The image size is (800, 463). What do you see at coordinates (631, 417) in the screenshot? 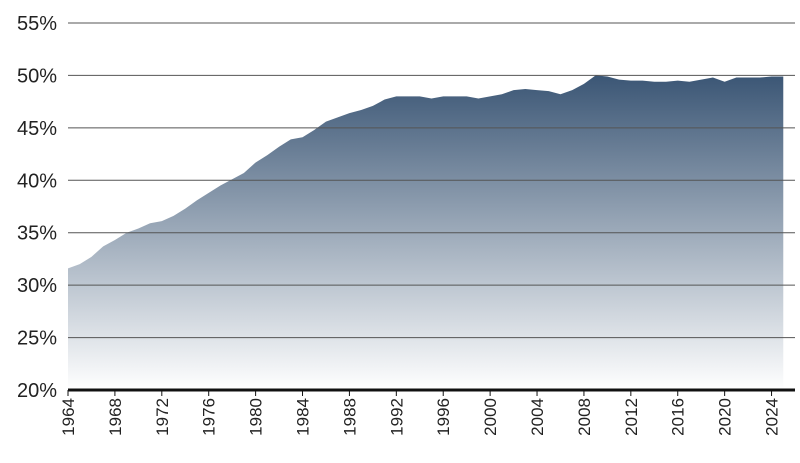
I see `x-tick-label: 2012` at bounding box center [631, 417].